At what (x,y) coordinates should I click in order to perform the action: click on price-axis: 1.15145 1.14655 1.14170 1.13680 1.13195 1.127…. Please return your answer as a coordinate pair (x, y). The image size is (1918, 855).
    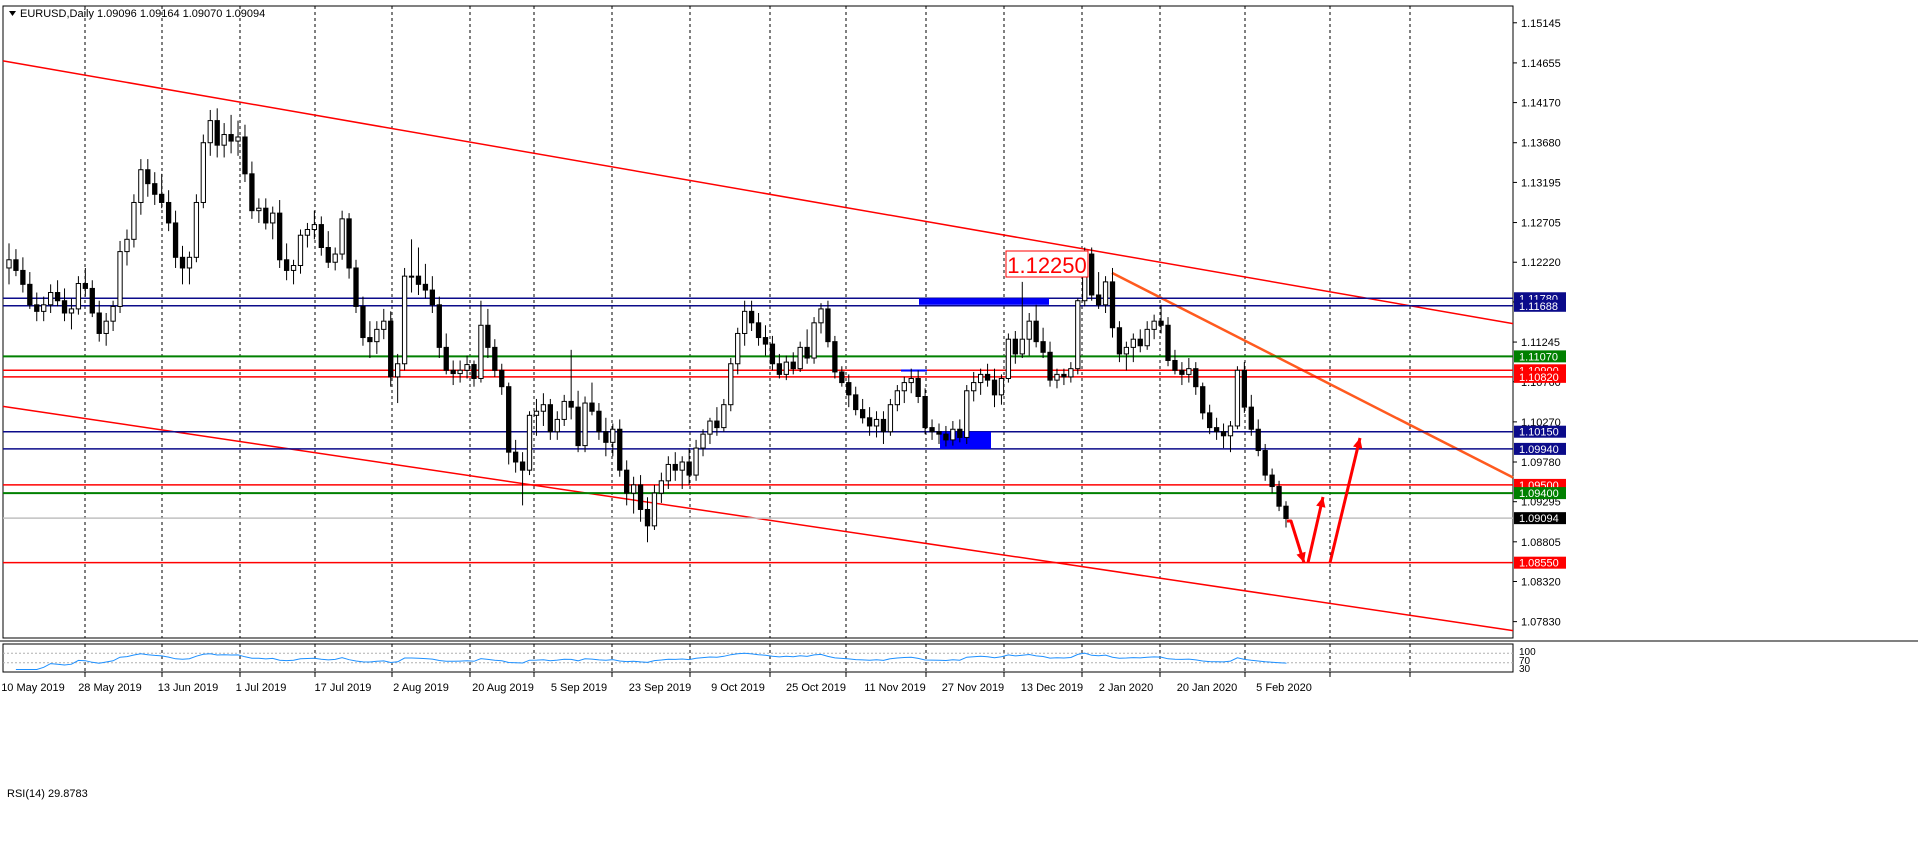
    Looking at the image, I should click on (1539, 323).